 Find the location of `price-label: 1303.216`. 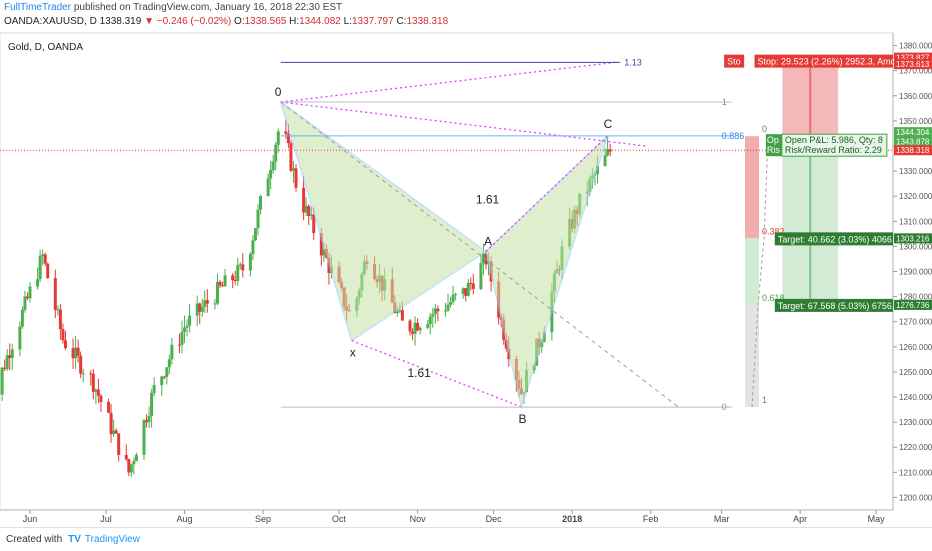

price-label: 1303.216 is located at coordinates (913, 238).